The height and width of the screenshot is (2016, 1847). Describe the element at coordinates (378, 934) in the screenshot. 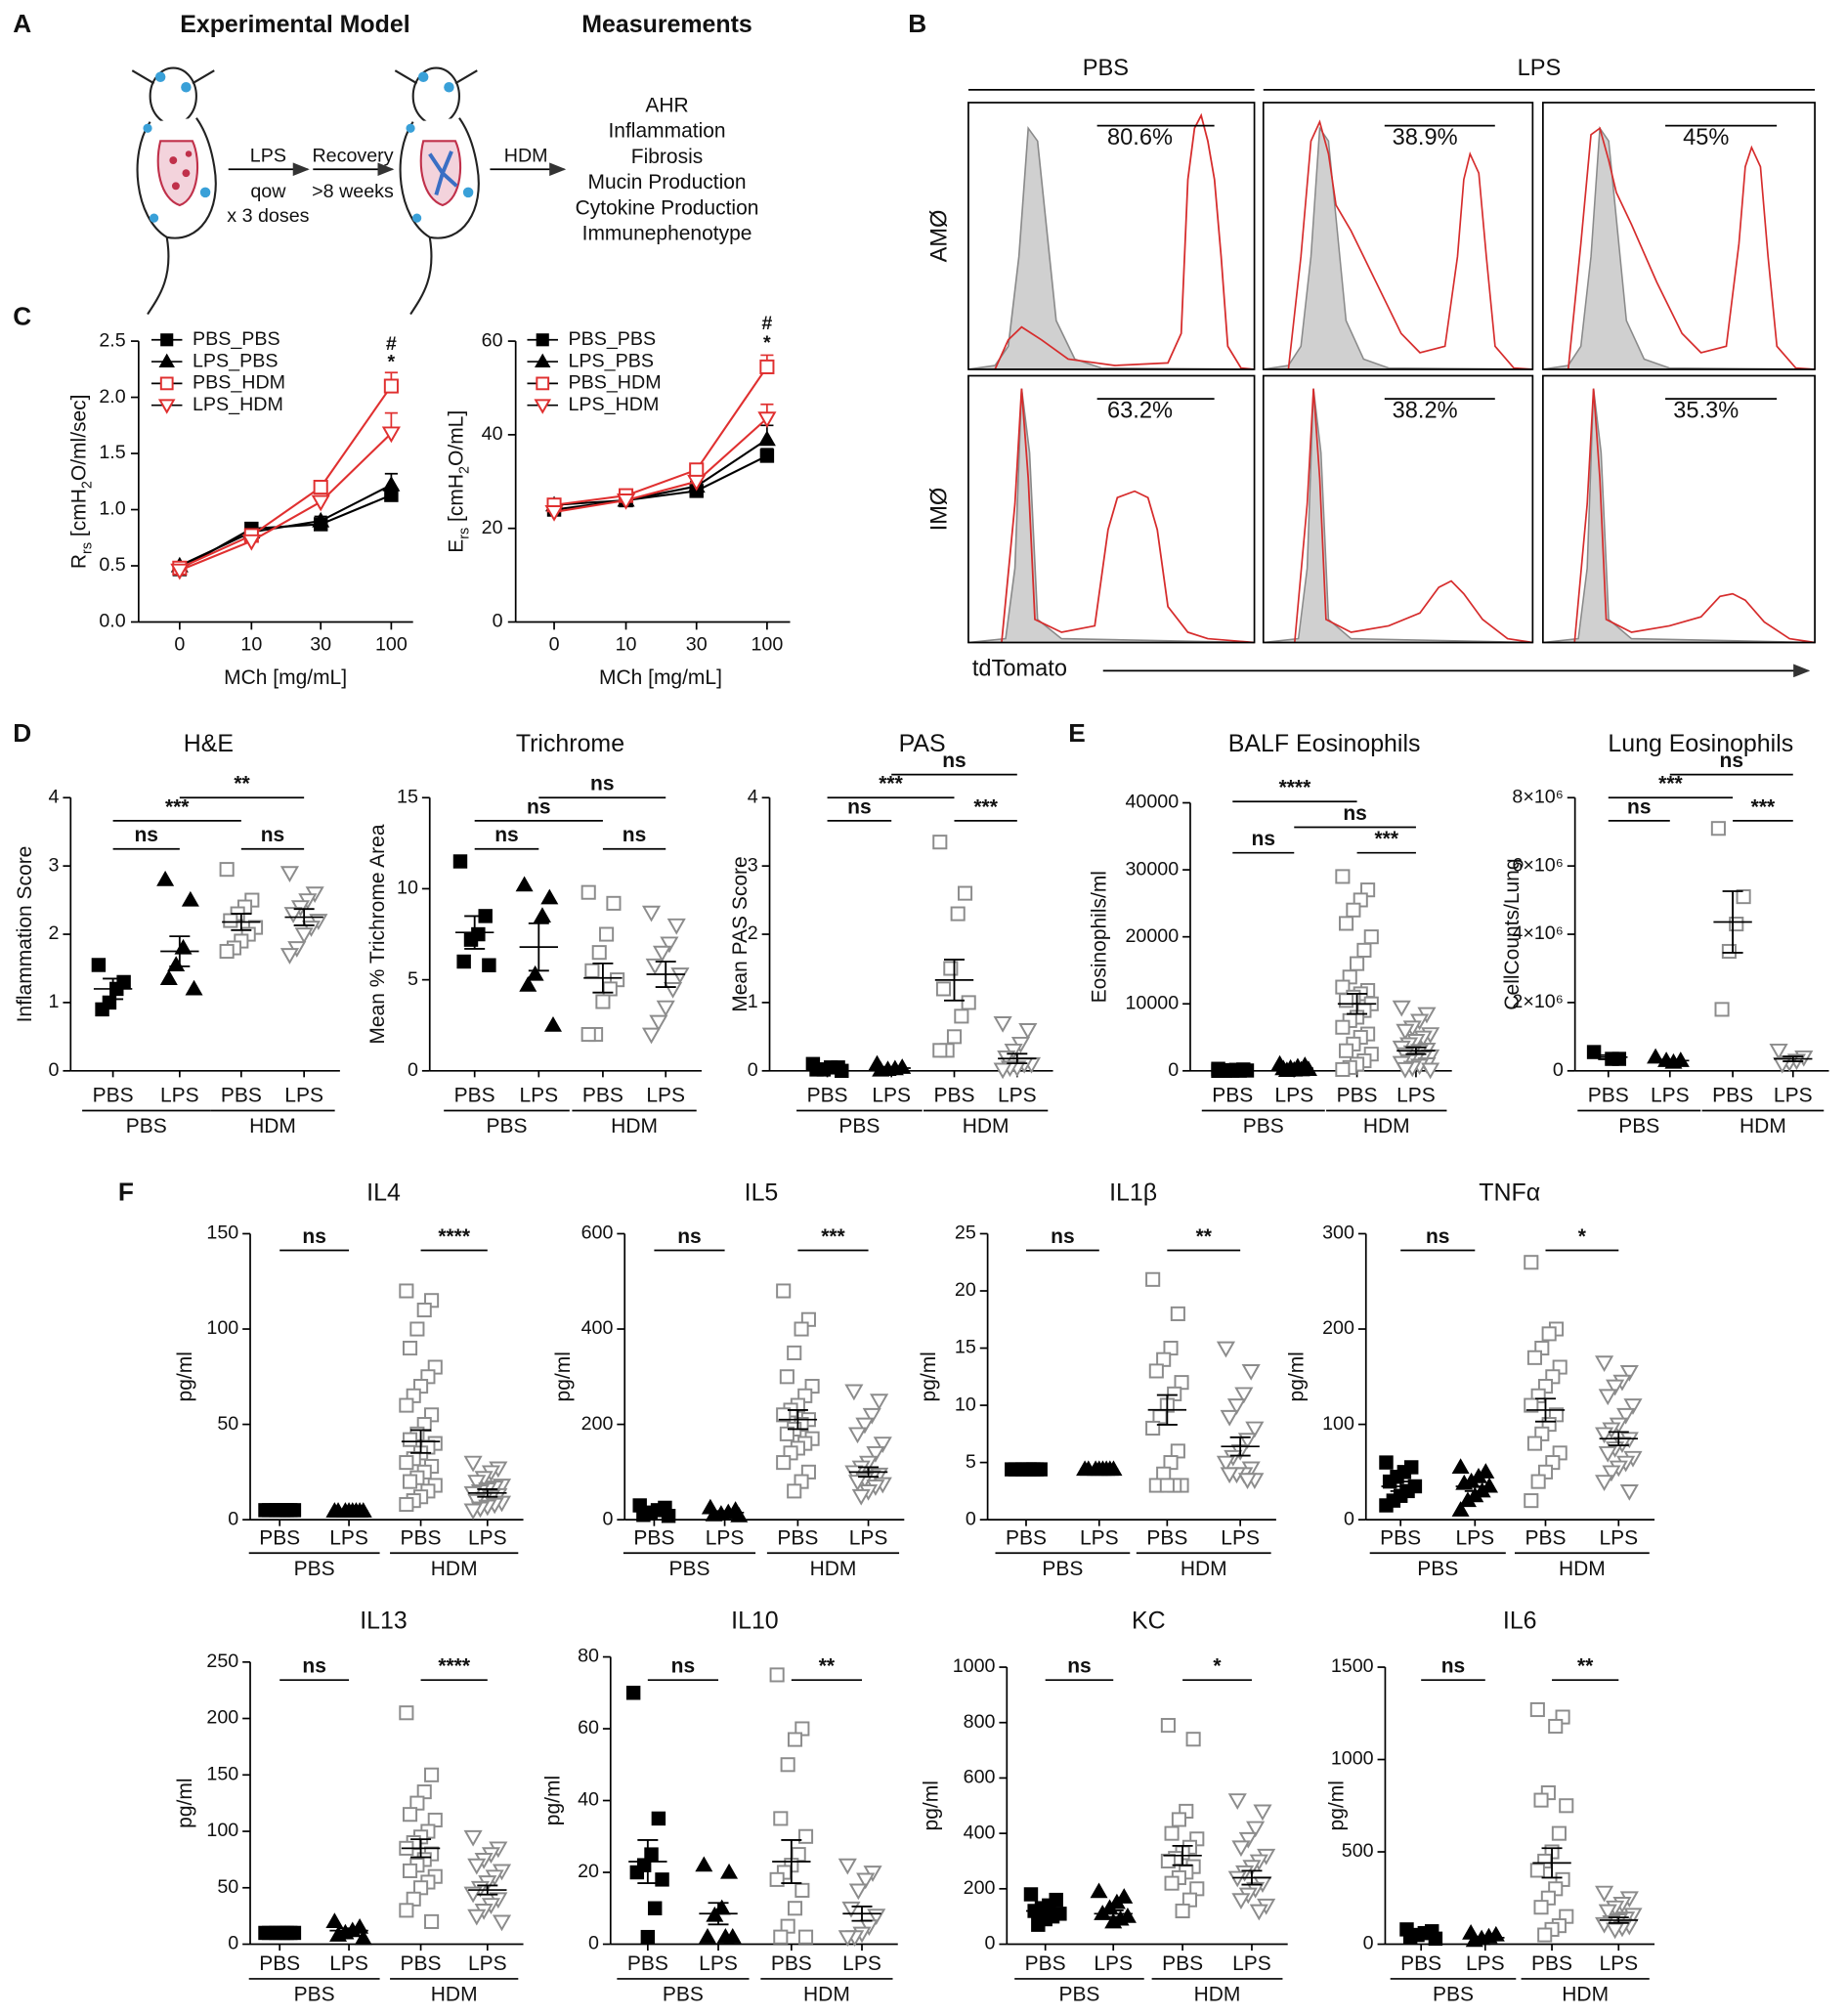

I see `y-axis-title: Mean % Trichrome Area` at that location.